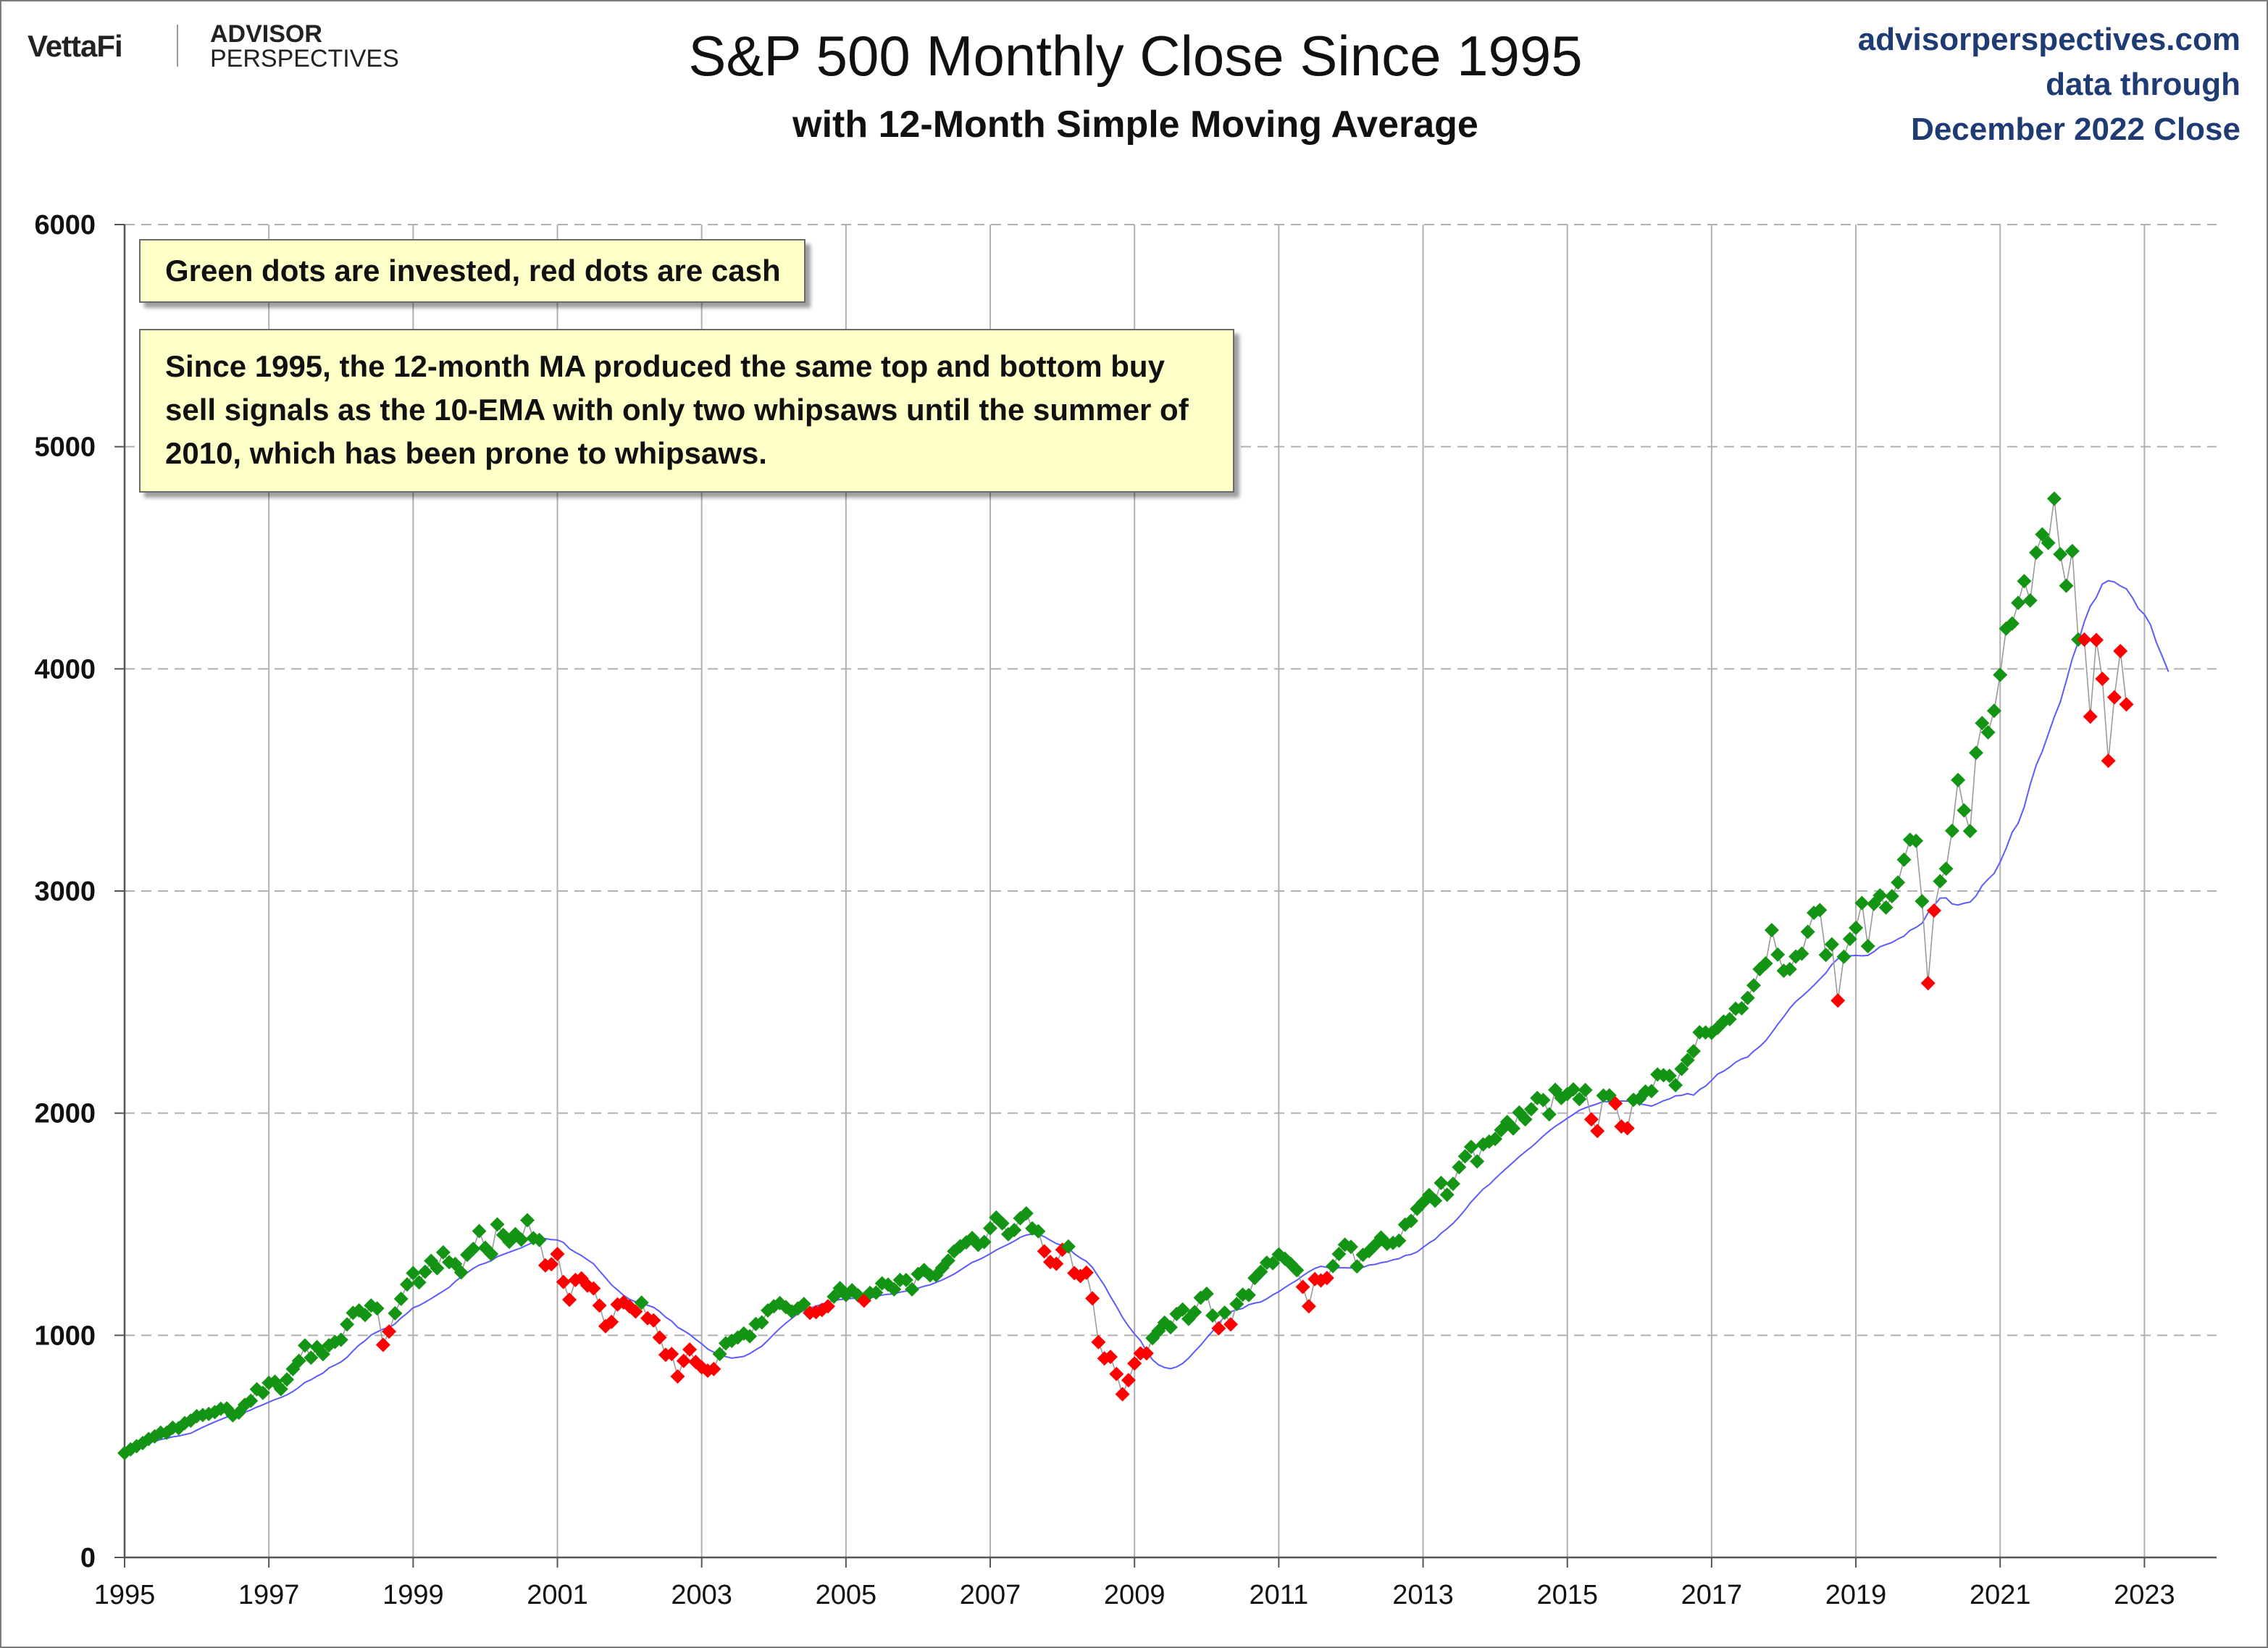  What do you see at coordinates (1712, 1595) in the screenshot?
I see `x-tick-label: 2017` at bounding box center [1712, 1595].